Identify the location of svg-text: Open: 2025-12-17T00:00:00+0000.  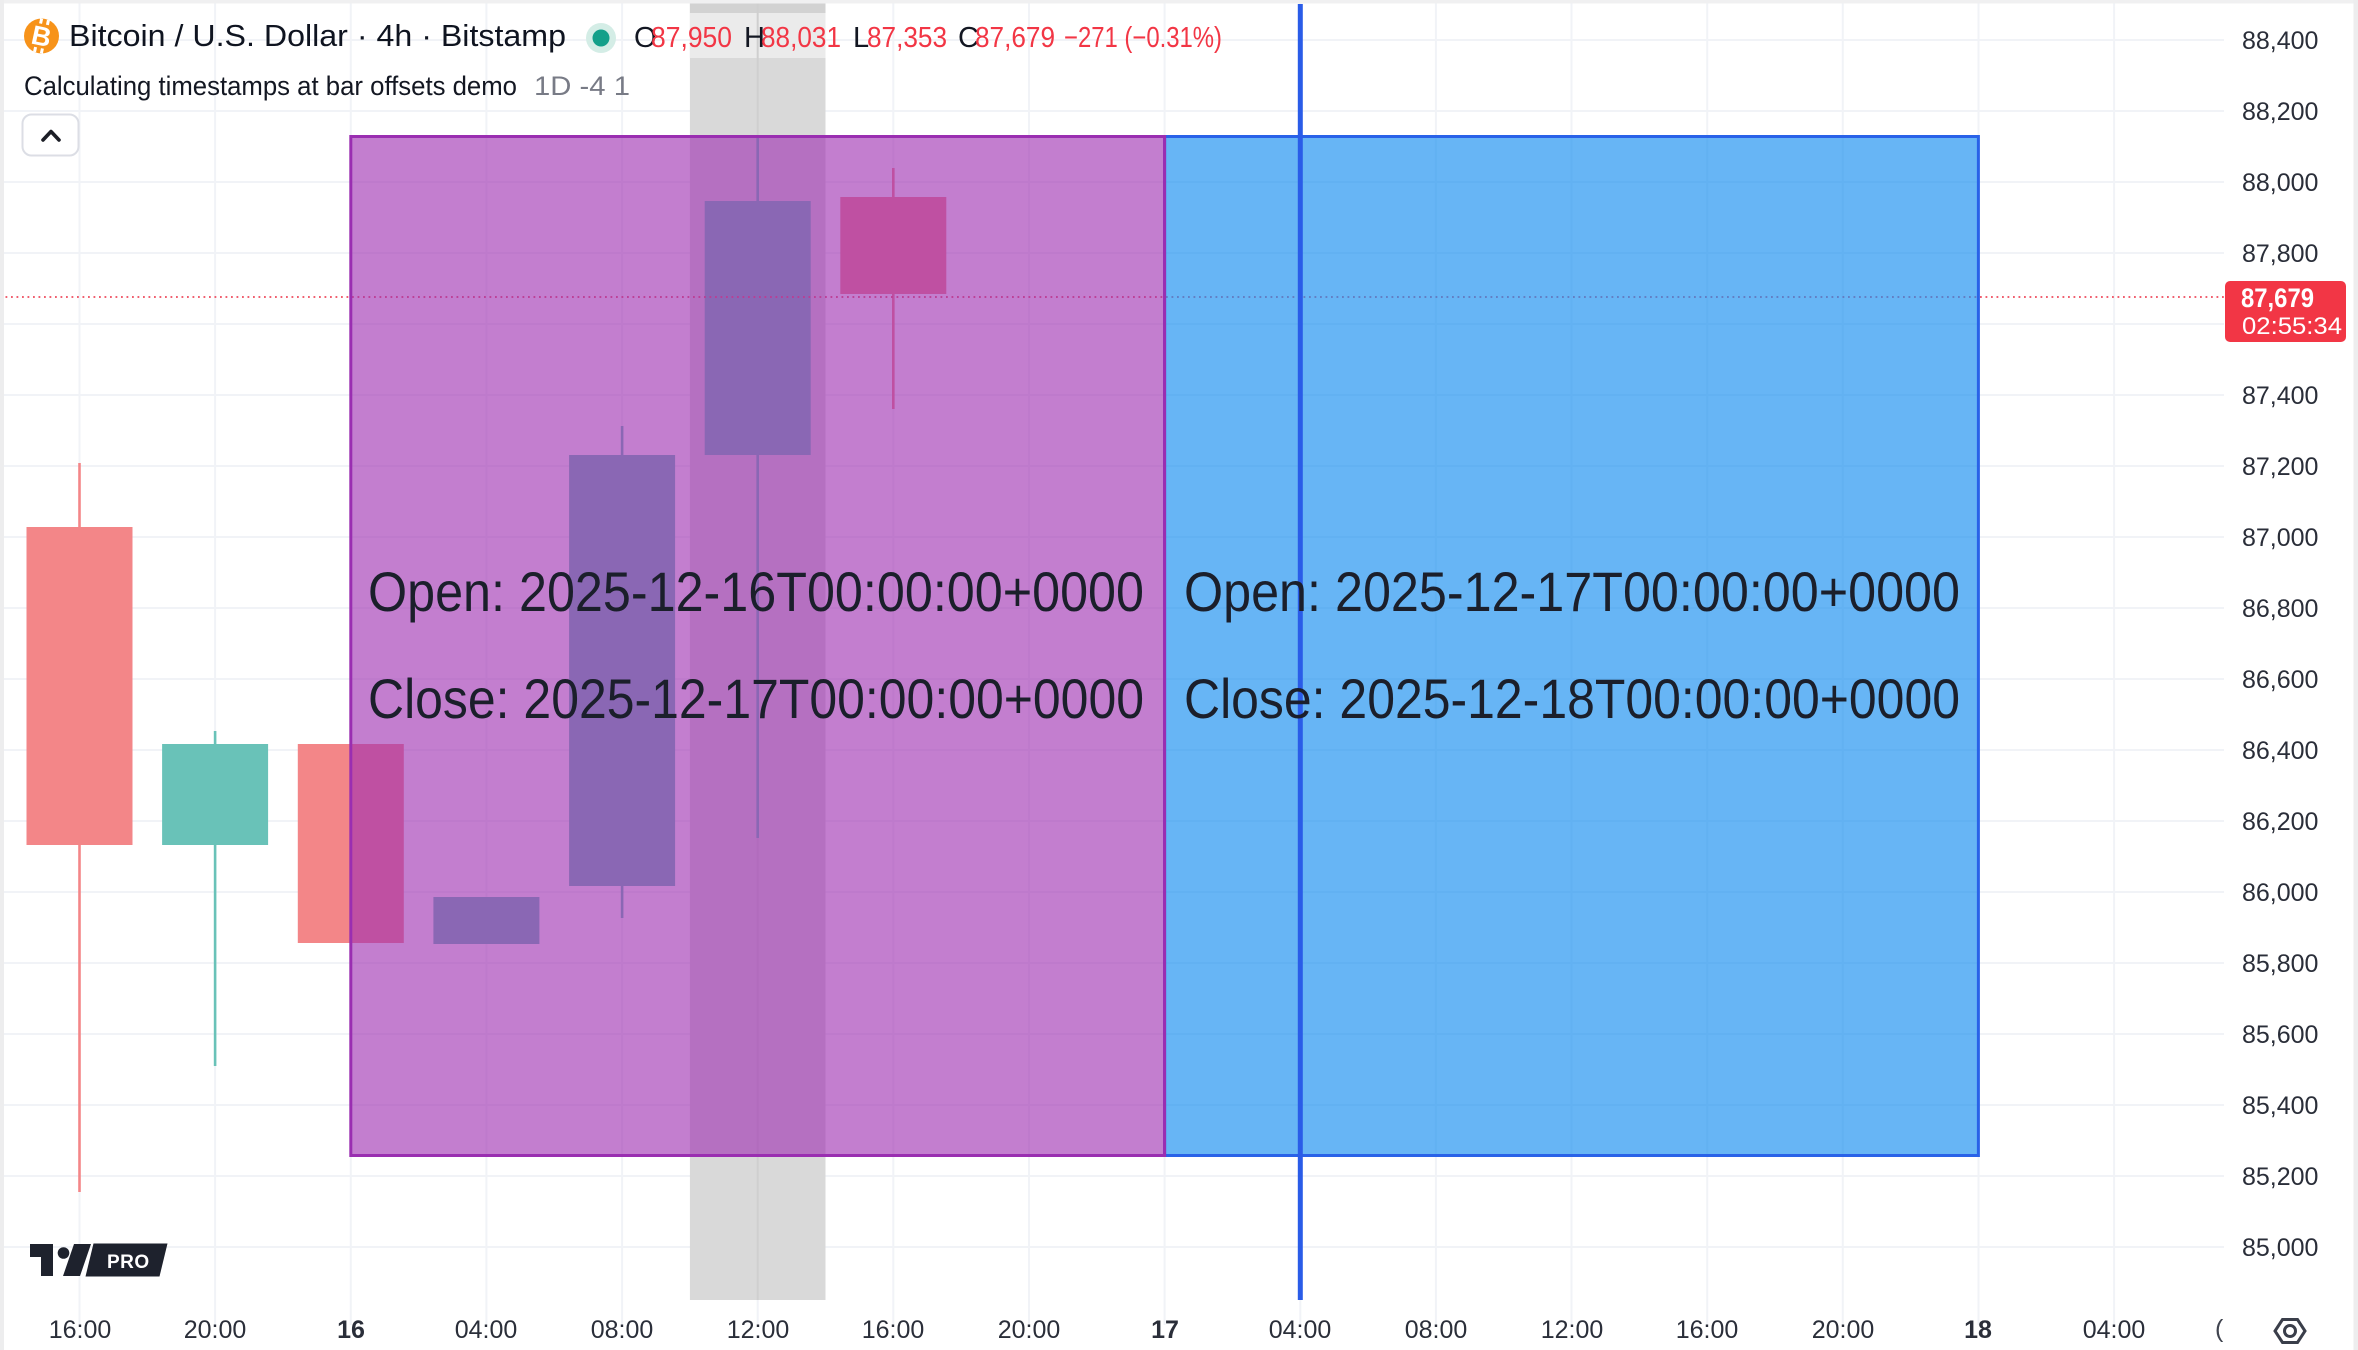
(1572, 591).